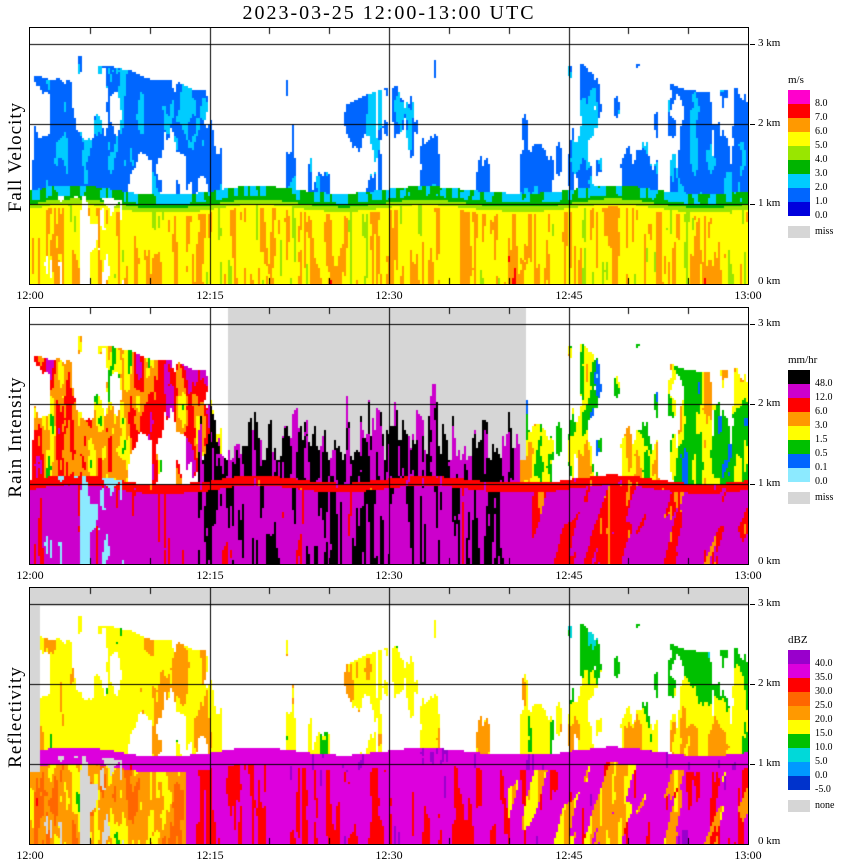  What do you see at coordinates (821, 201) in the screenshot?
I see `colorbar-tick-label: 1.0` at bounding box center [821, 201].